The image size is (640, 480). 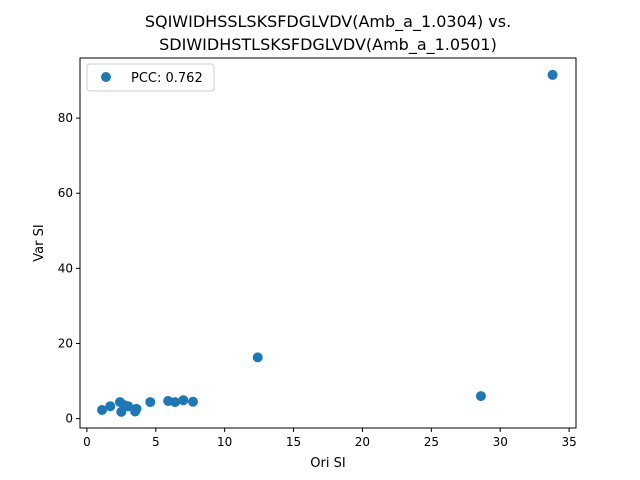 What do you see at coordinates (69, 419) in the screenshot?
I see `y-tick-label: 0` at bounding box center [69, 419].